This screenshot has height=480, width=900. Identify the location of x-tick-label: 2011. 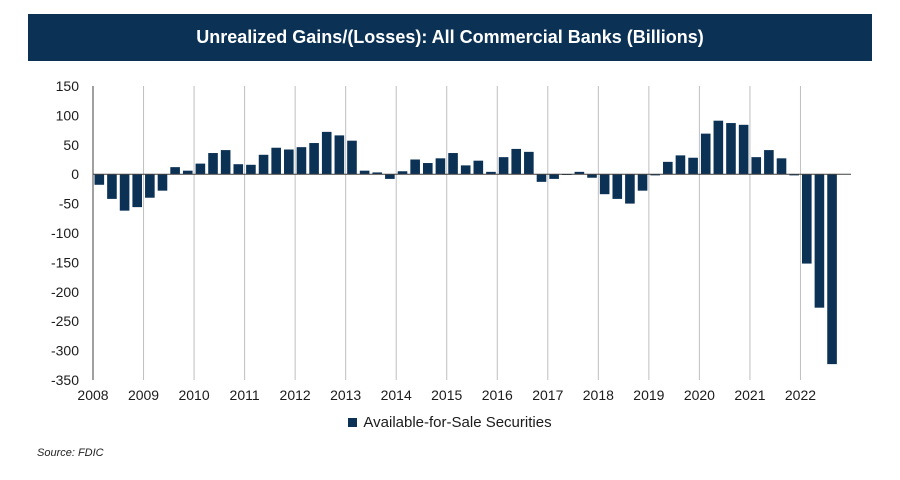
(245, 395).